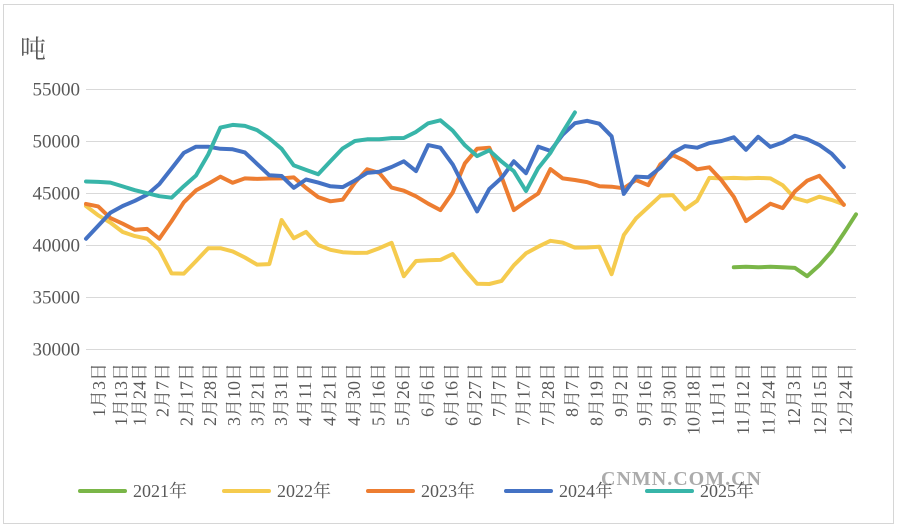 This screenshot has width=900, height=531. What do you see at coordinates (57, 90) in the screenshot?
I see `svg-text: 55000` at bounding box center [57, 90].